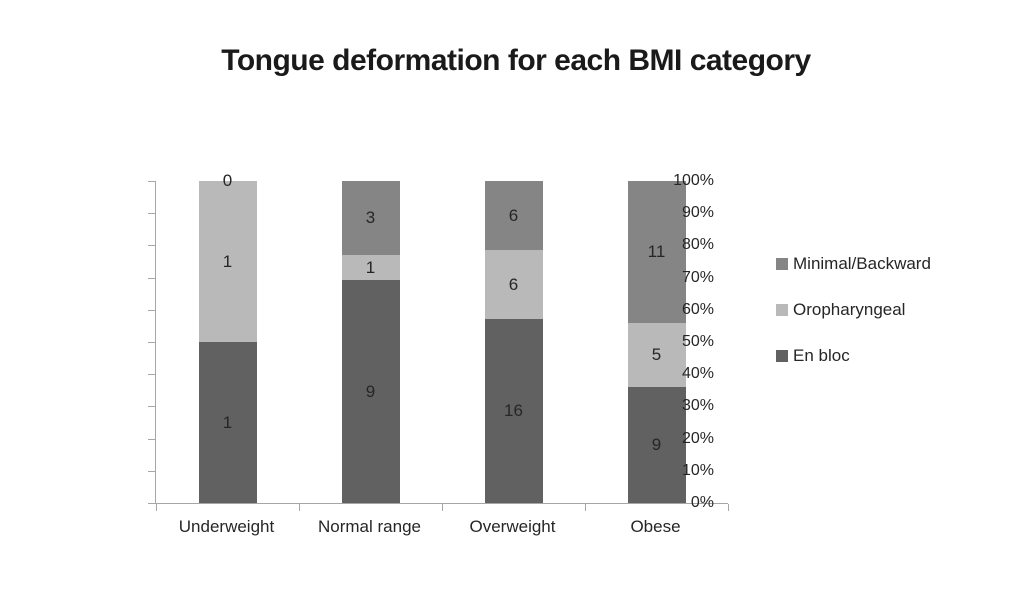 The width and height of the screenshot is (1032, 594). What do you see at coordinates (702, 502) in the screenshot?
I see `y-axis-tick-label: 0%` at bounding box center [702, 502].